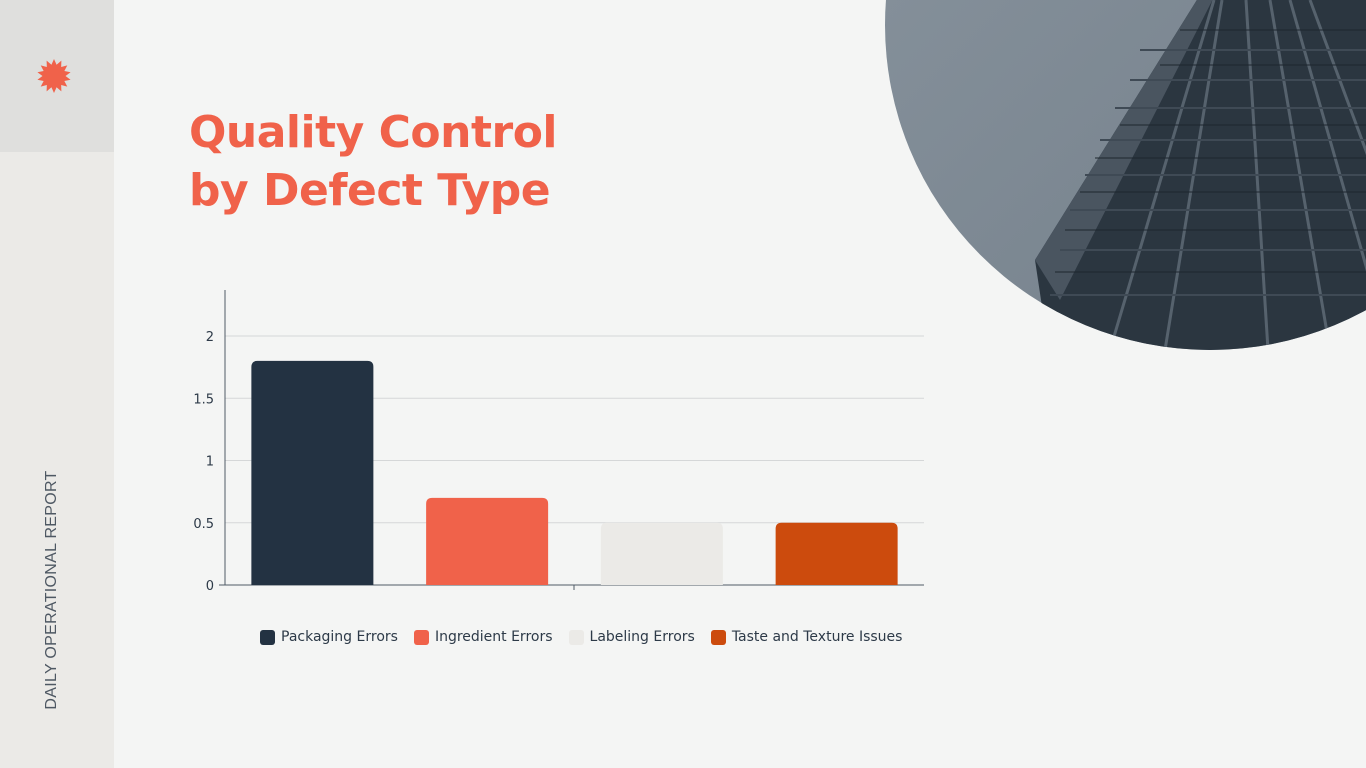  What do you see at coordinates (661, 553) in the screenshot?
I see `bar-labeling-errors` at bounding box center [661, 553].